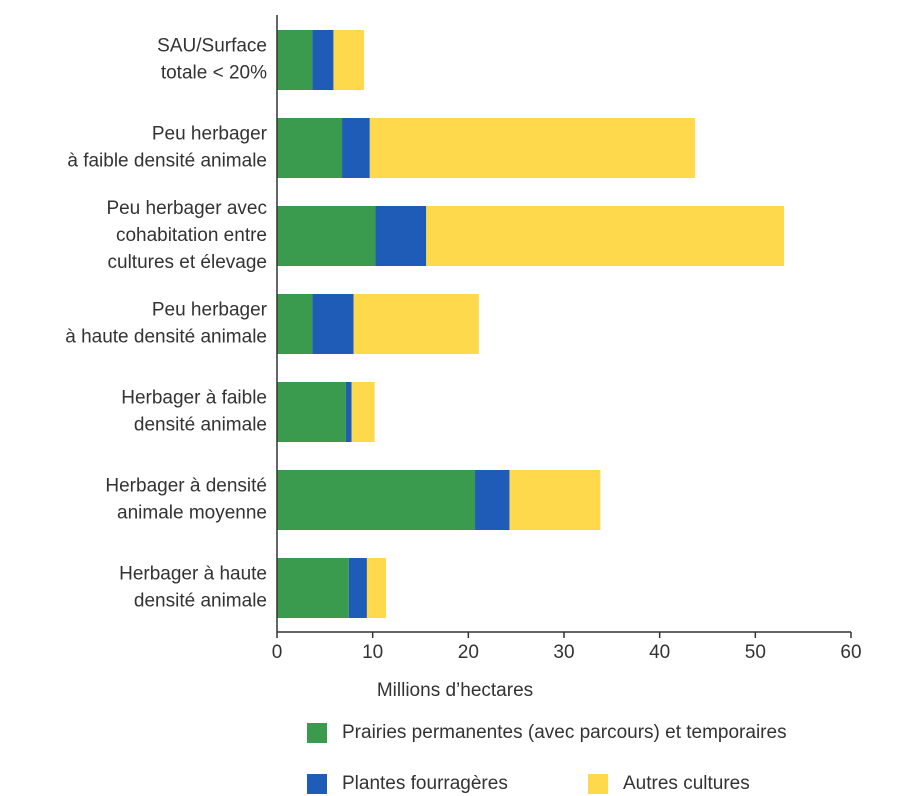  I want to click on x-tick-label: 0, so click(277, 652).